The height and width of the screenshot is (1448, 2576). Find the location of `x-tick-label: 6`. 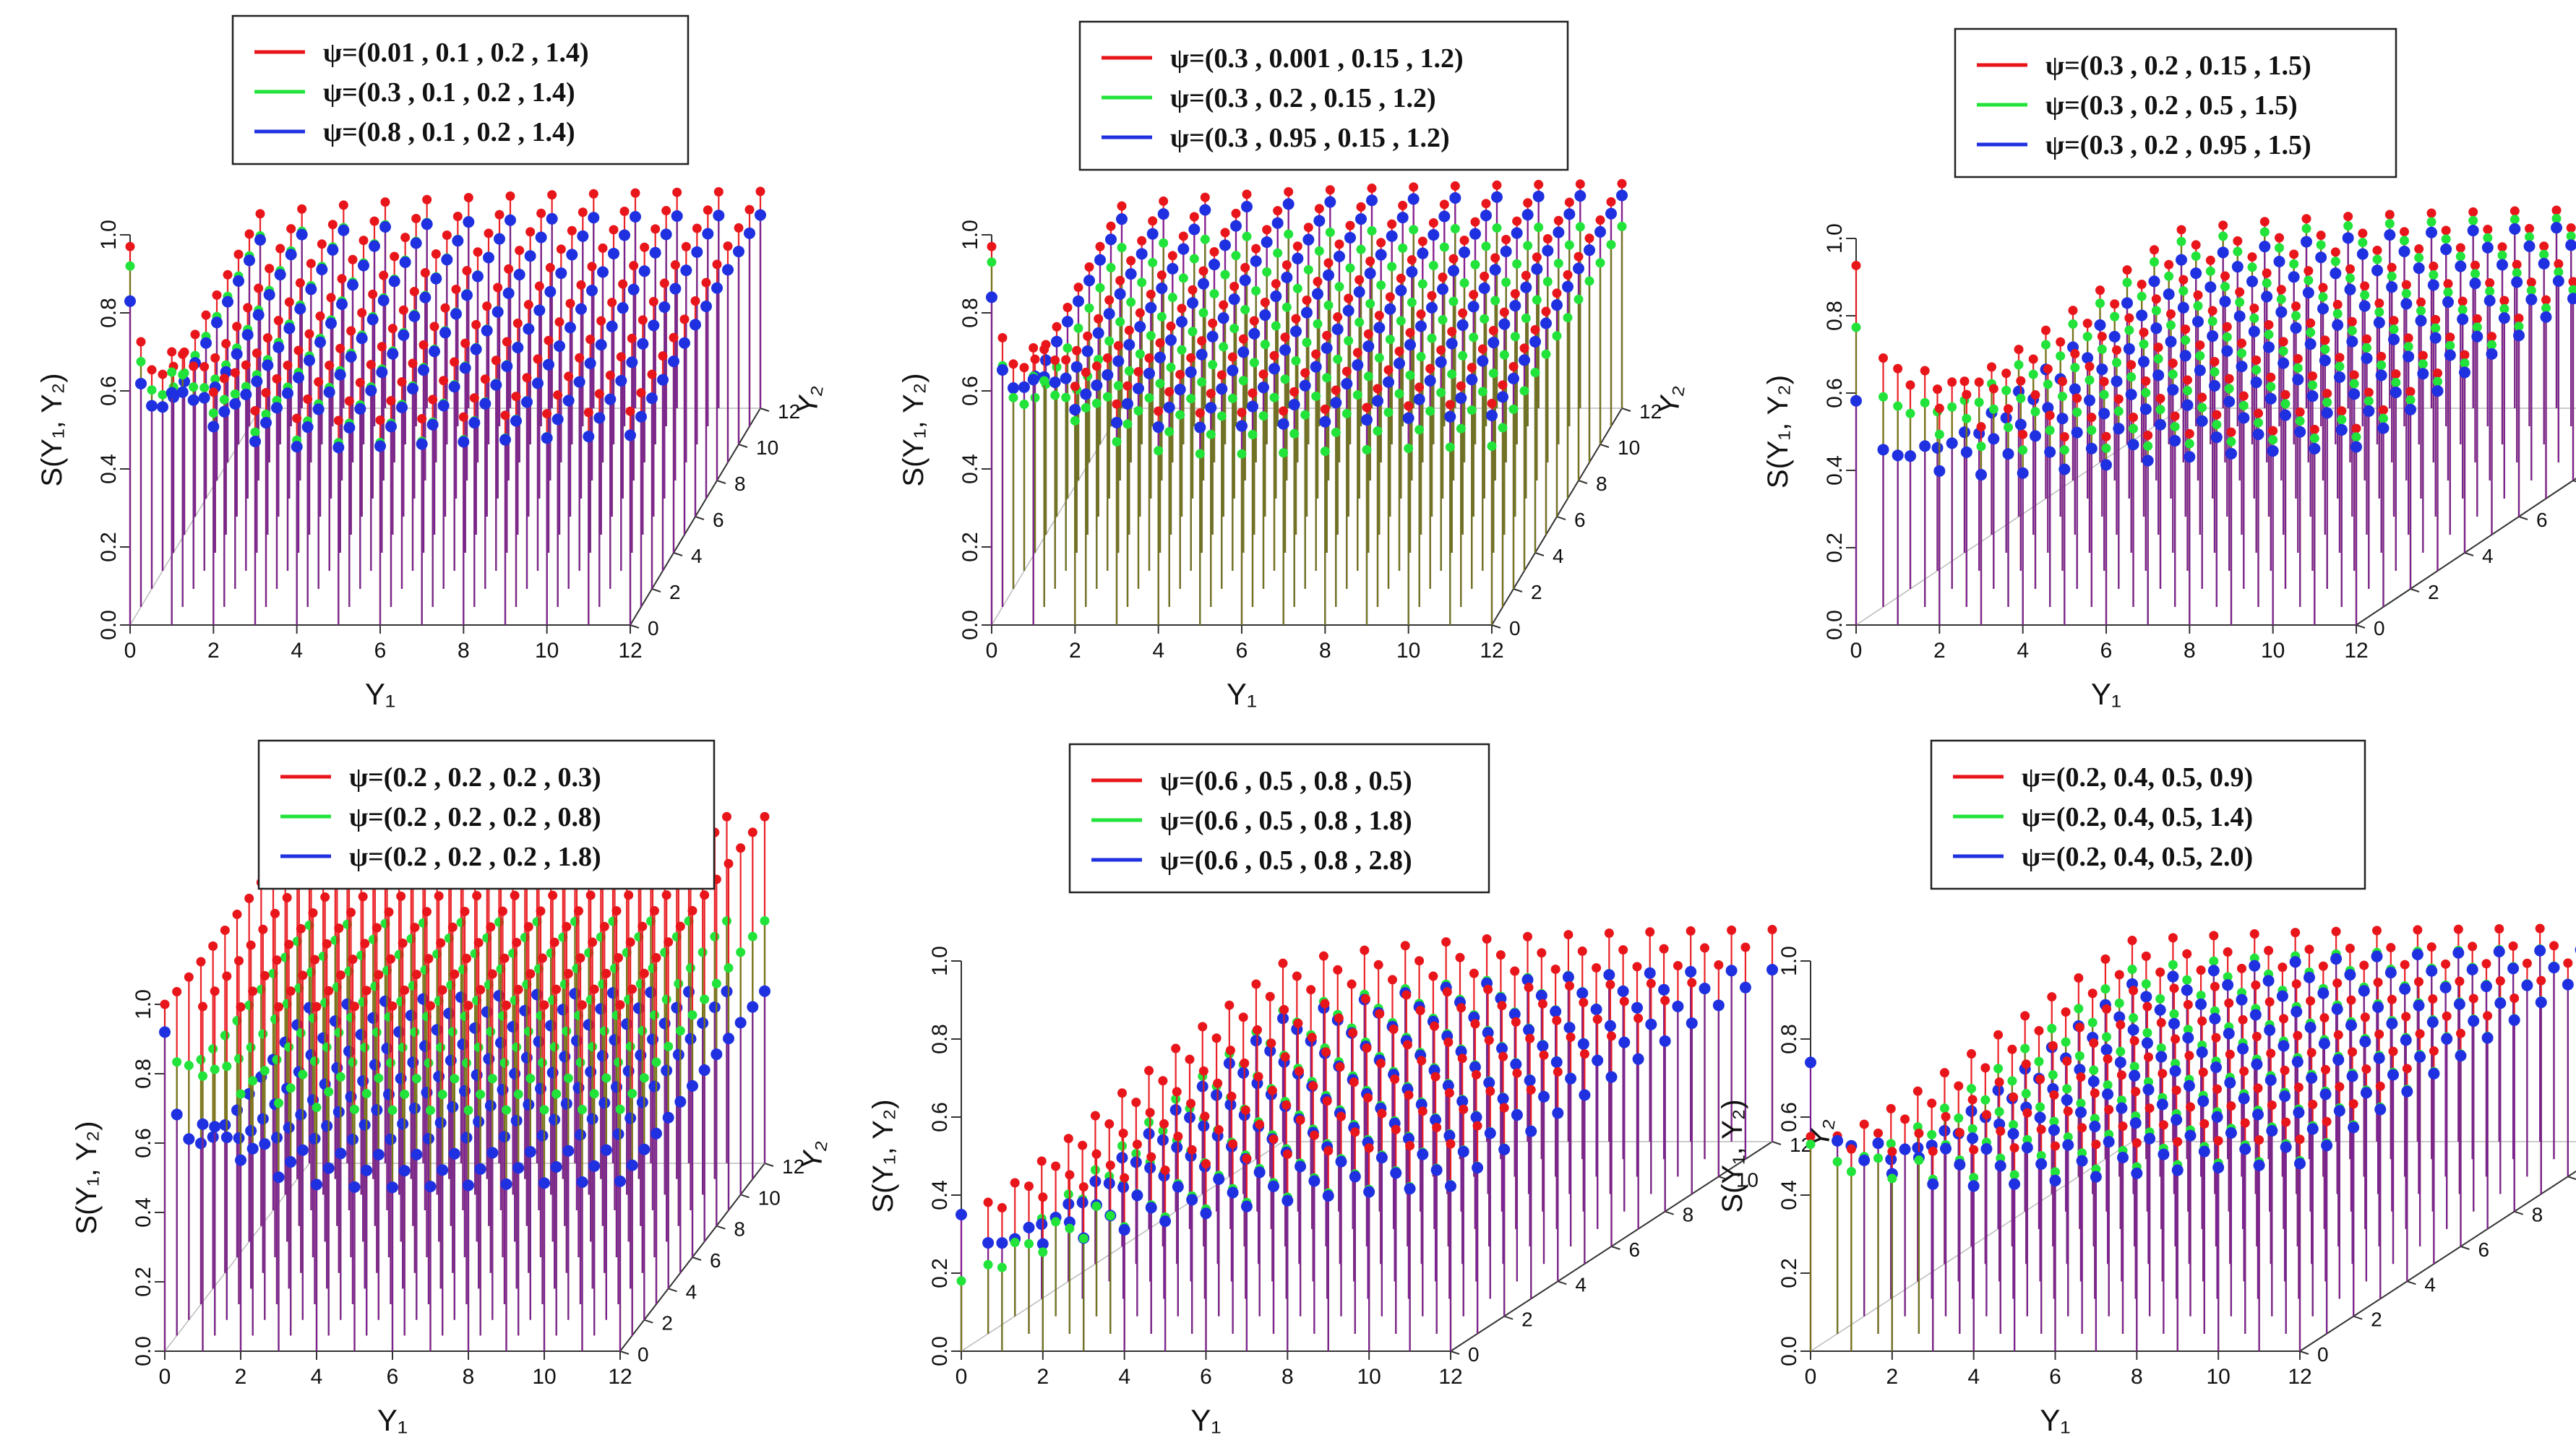

x-tick-label: 6 is located at coordinates (1242, 651).